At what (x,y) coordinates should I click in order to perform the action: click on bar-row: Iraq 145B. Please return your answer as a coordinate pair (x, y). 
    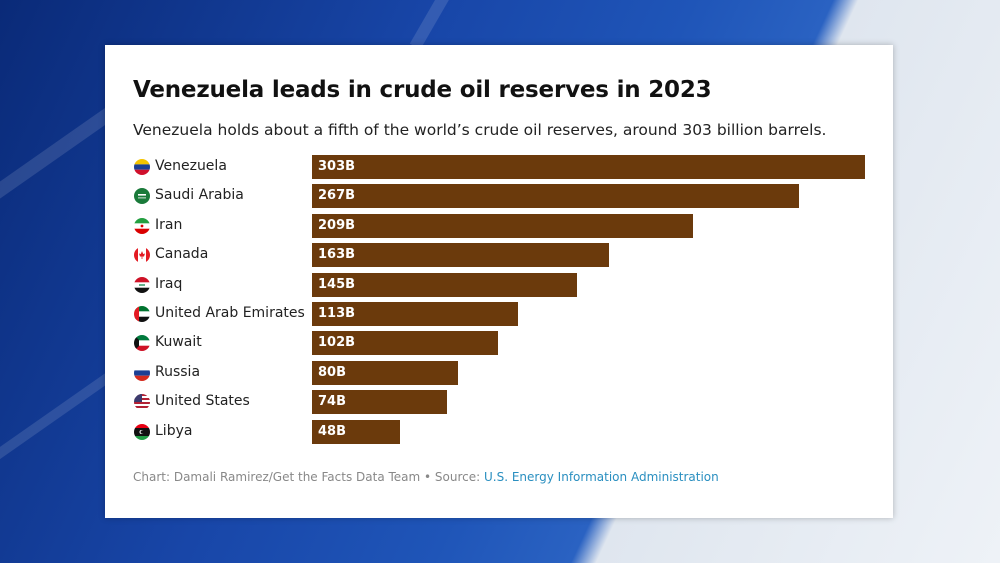
    Looking at the image, I should click on (499, 284).